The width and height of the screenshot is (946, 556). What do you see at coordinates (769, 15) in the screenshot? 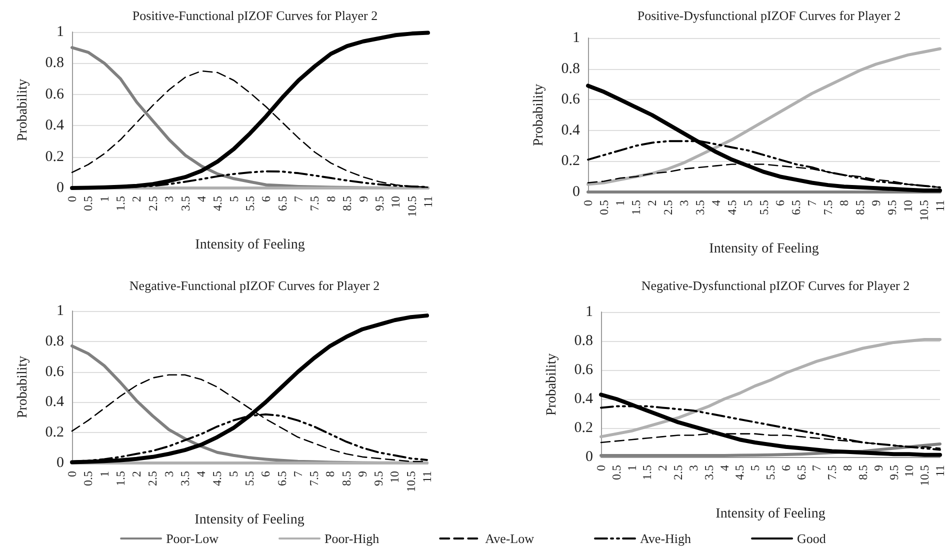
I see `chart-title: Positive-Dysfunctional pIZOF Curves for Player 2` at bounding box center [769, 15].